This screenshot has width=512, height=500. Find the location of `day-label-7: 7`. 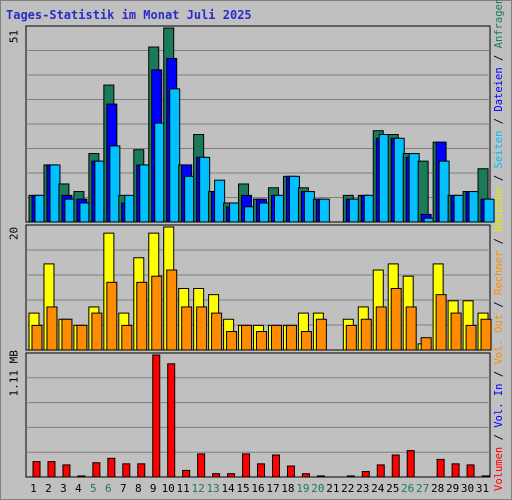

day-label-7: 7 is located at coordinates (123, 488).